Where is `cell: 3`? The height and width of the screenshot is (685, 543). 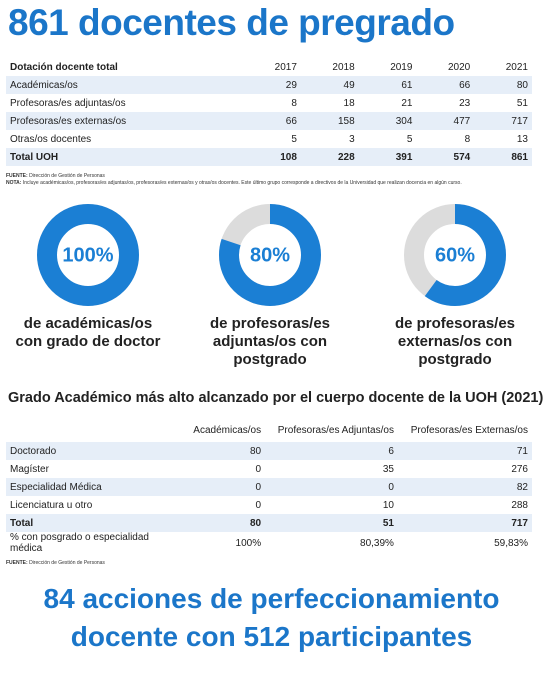
cell: 3 is located at coordinates (352, 139).